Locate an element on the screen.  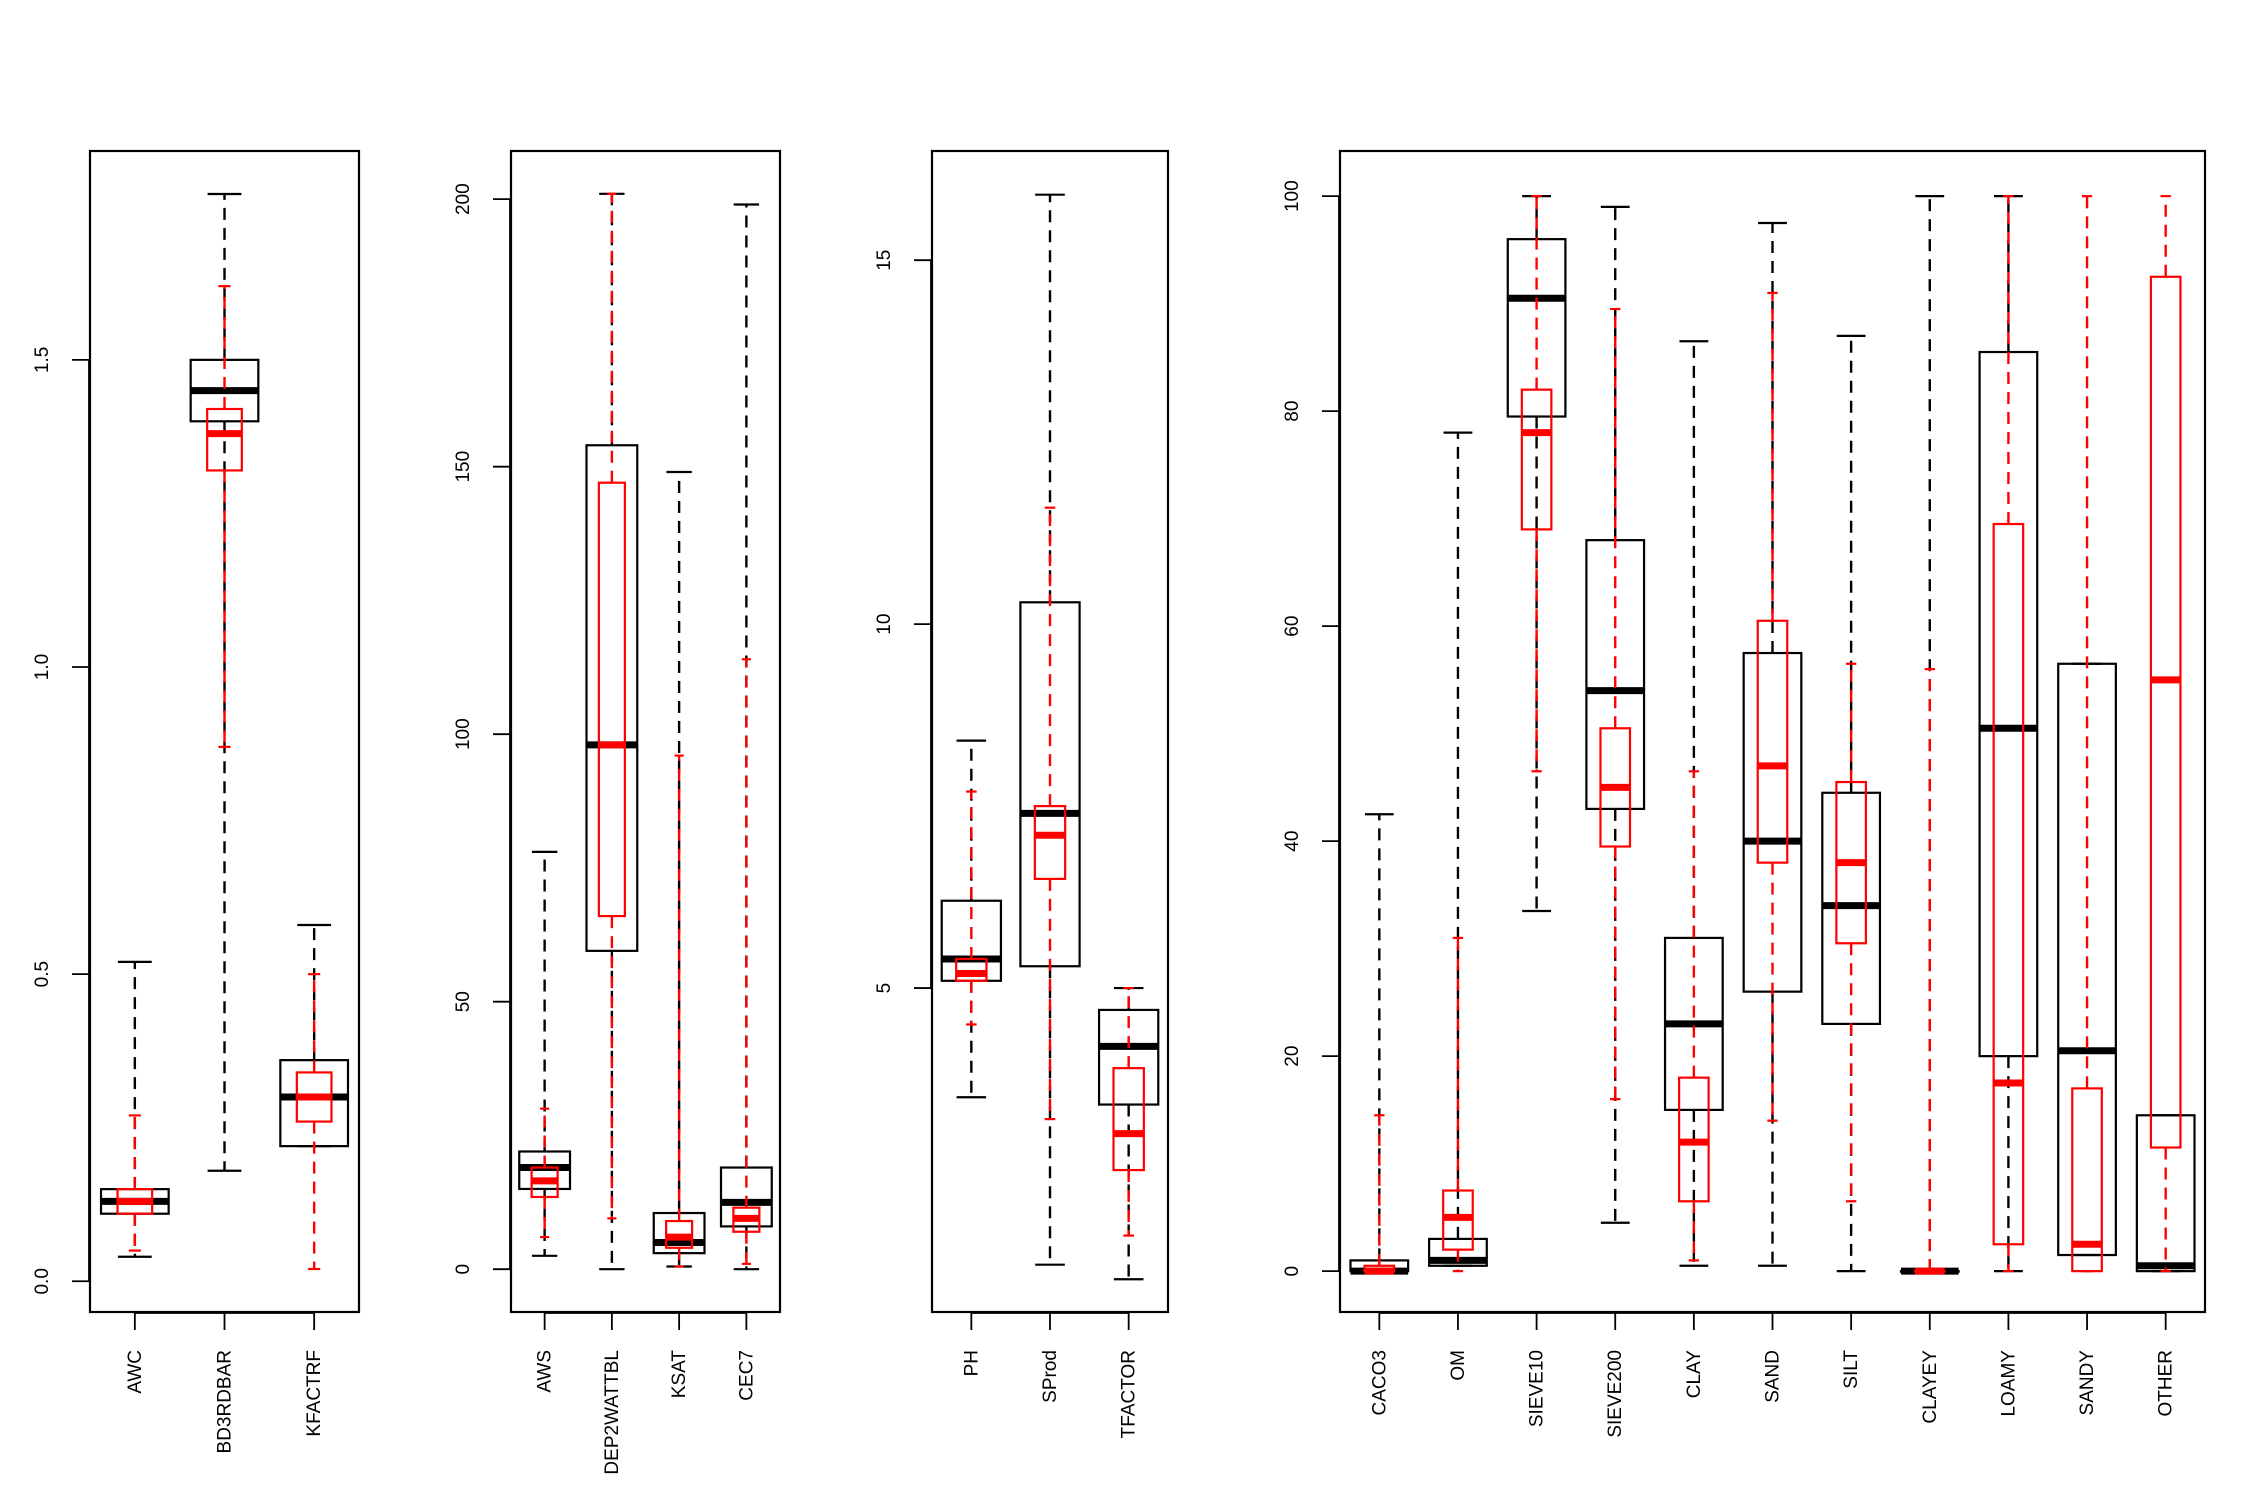
x-tick-label: AWC is located at coordinates (135, 1372).